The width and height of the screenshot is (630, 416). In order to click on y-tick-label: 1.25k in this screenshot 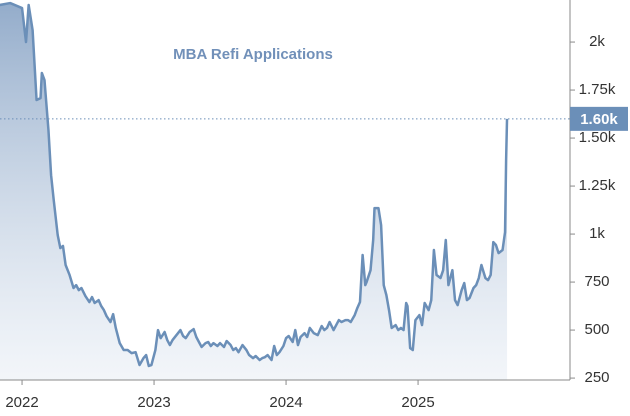, I will do `click(597, 185)`.